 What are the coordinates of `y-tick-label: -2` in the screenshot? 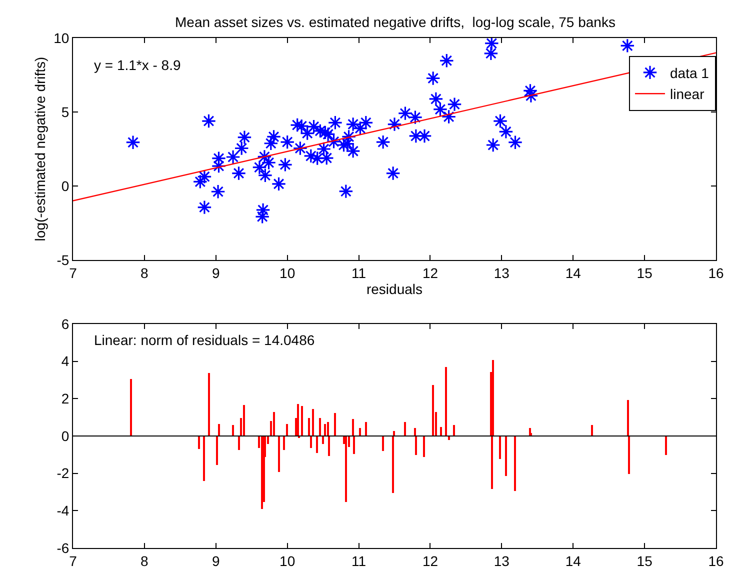 It's located at (63, 473).